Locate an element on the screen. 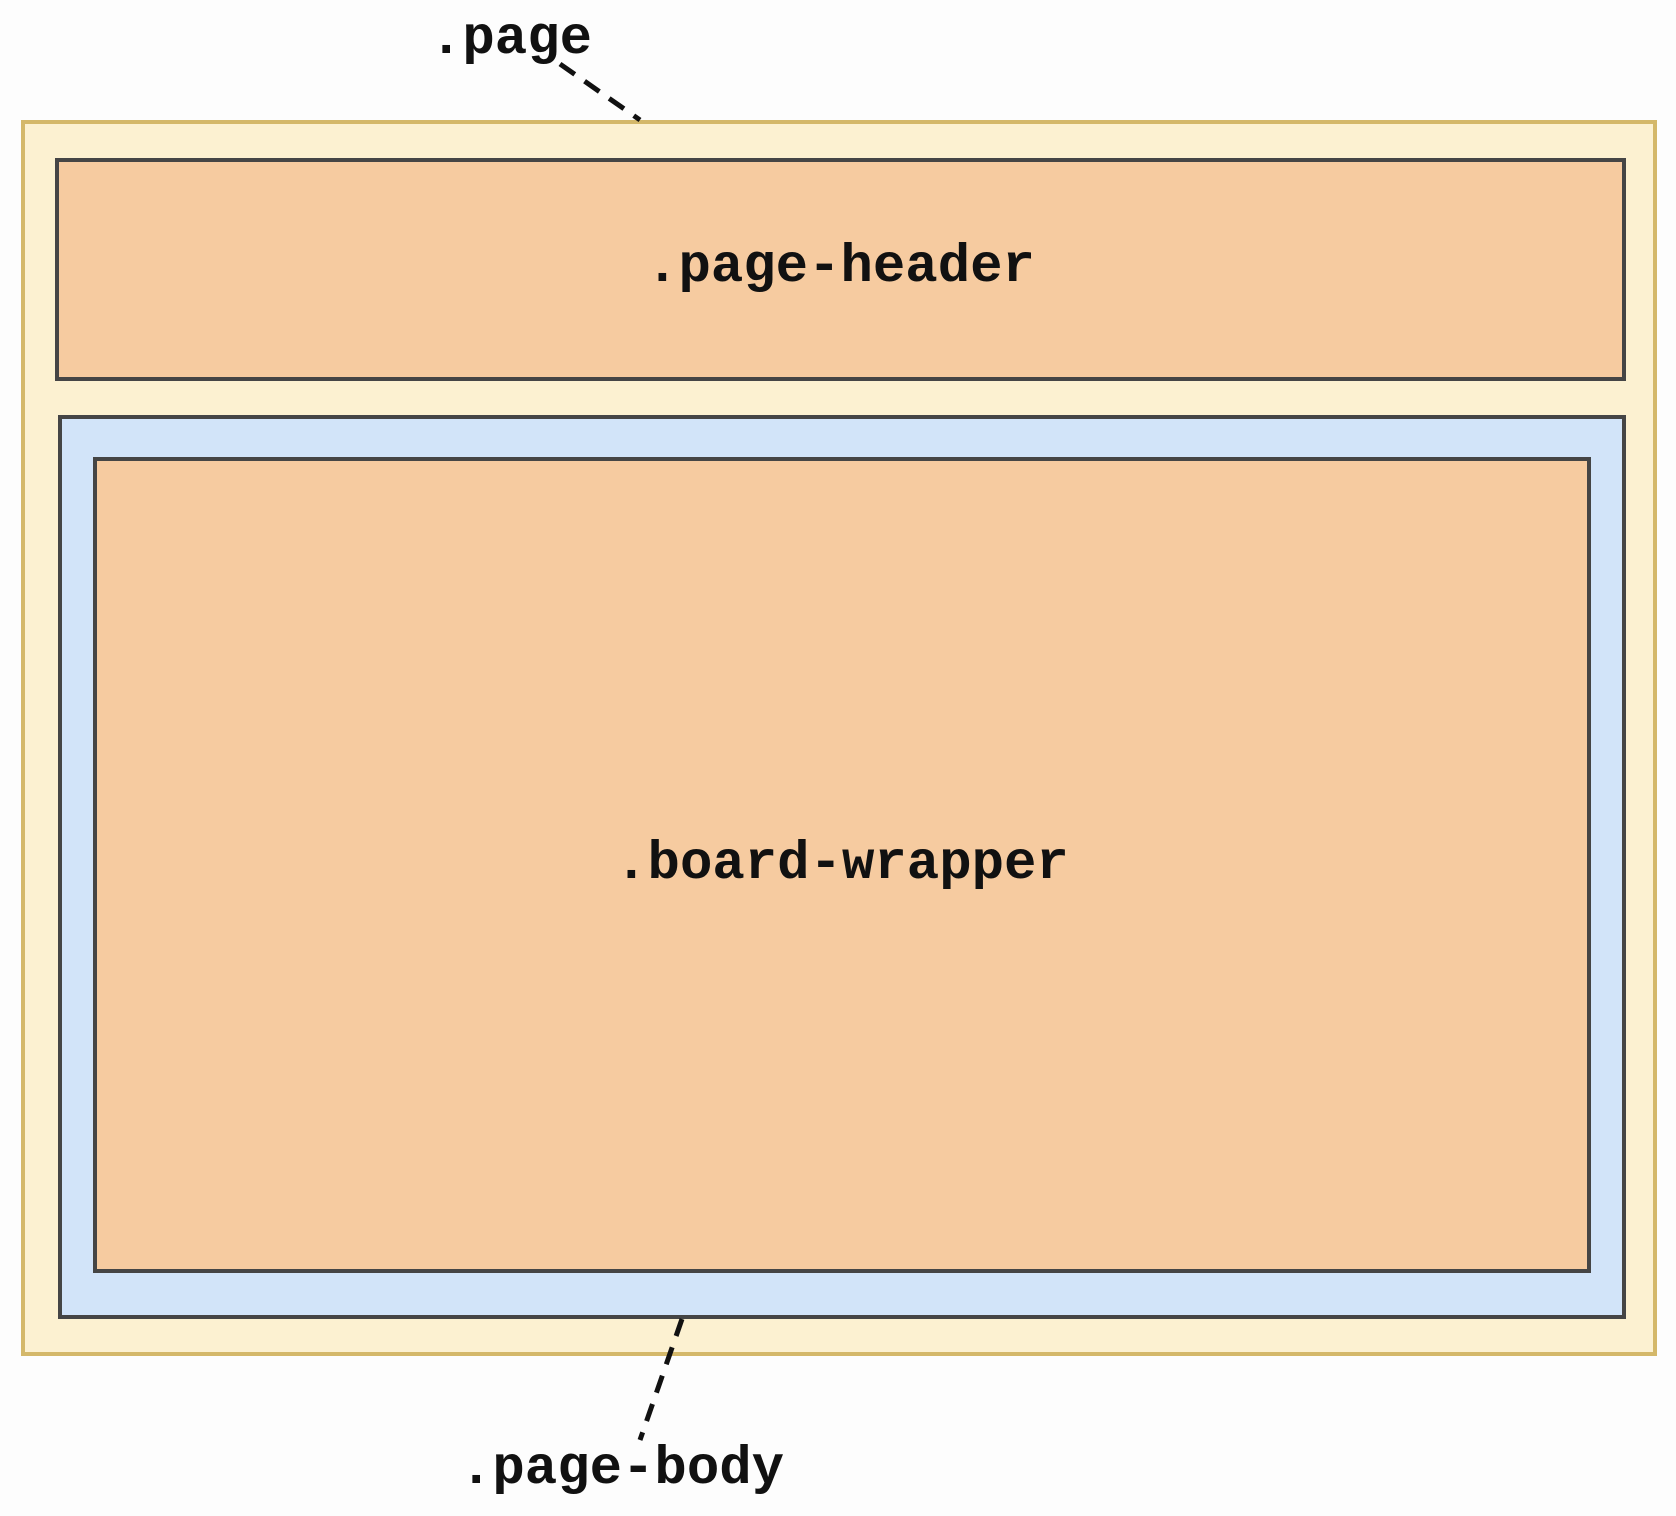 The image size is (1676, 1516). board-wrapper-label: .board-wrapper is located at coordinates (842, 864).